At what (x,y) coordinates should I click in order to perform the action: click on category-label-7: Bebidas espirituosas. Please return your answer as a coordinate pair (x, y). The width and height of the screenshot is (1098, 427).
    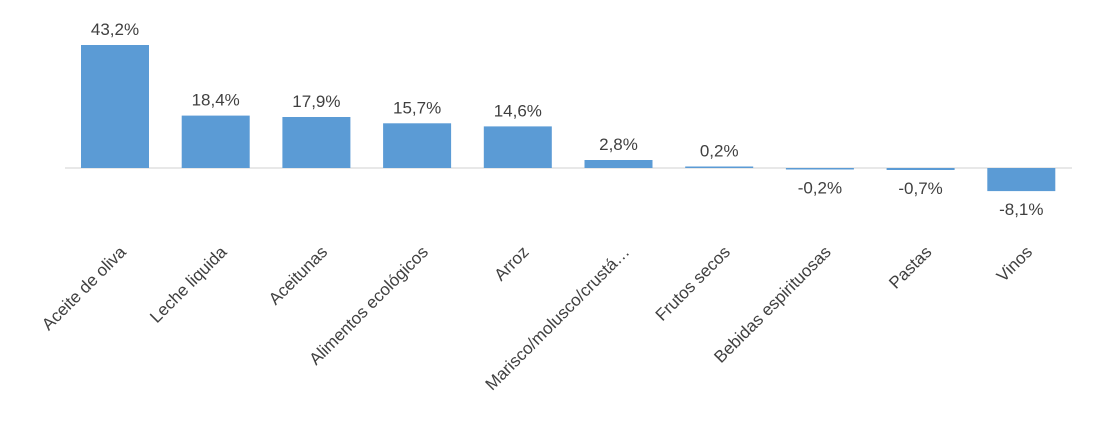
    Looking at the image, I should click on (772, 304).